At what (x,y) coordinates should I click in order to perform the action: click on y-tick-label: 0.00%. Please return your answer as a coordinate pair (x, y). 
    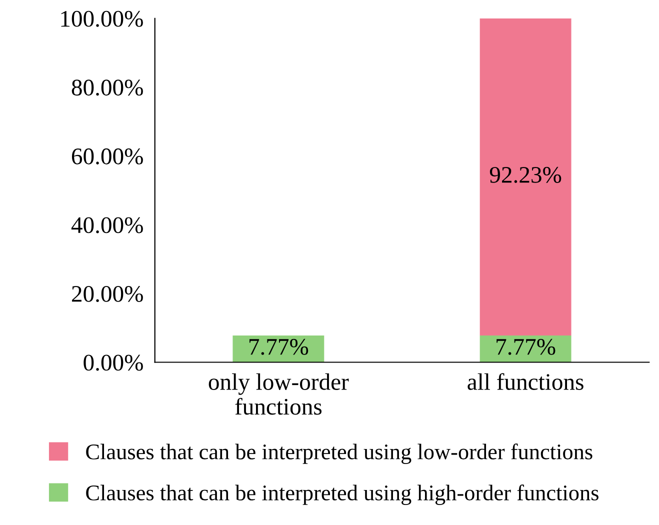
    Looking at the image, I should click on (113, 362).